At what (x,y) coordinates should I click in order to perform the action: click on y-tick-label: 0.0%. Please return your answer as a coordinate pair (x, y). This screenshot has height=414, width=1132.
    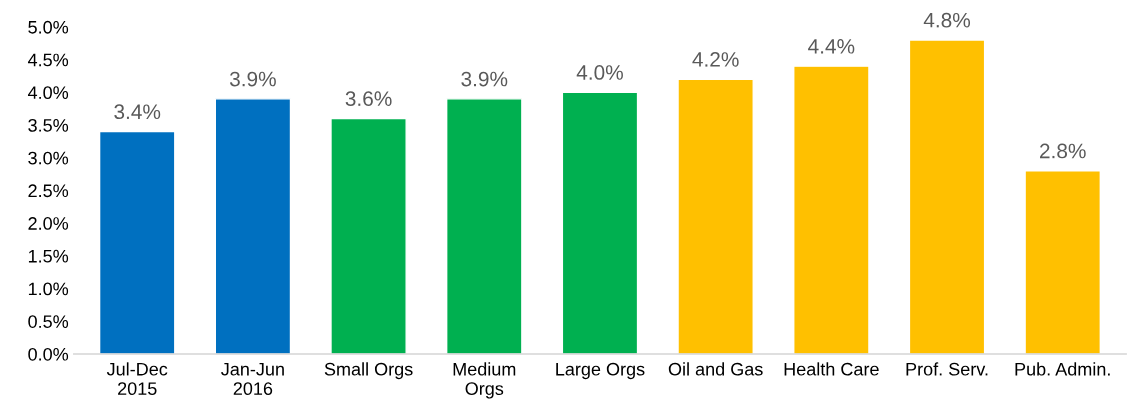
    Looking at the image, I should click on (48, 354).